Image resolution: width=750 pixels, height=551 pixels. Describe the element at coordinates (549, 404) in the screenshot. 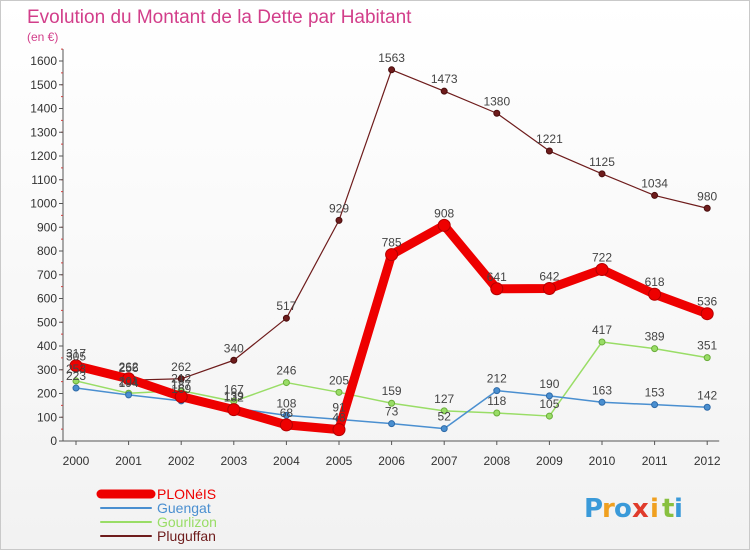

I see `data-label: 105` at that location.